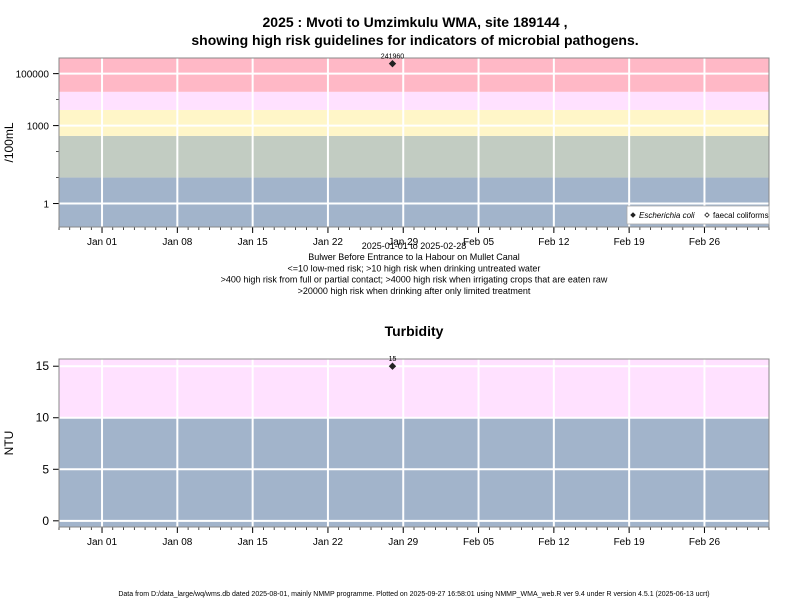 Image resolution: width=800 pixels, height=600 pixels. Describe the element at coordinates (45, 469) in the screenshot. I see `y-tick-label: 5` at that location.